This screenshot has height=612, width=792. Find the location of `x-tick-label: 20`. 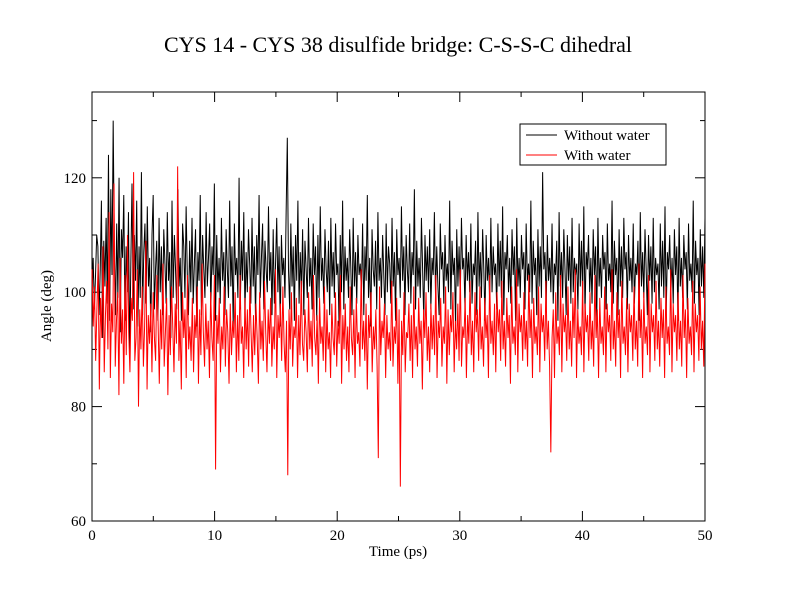

x-tick-label: 20 is located at coordinates (337, 536).